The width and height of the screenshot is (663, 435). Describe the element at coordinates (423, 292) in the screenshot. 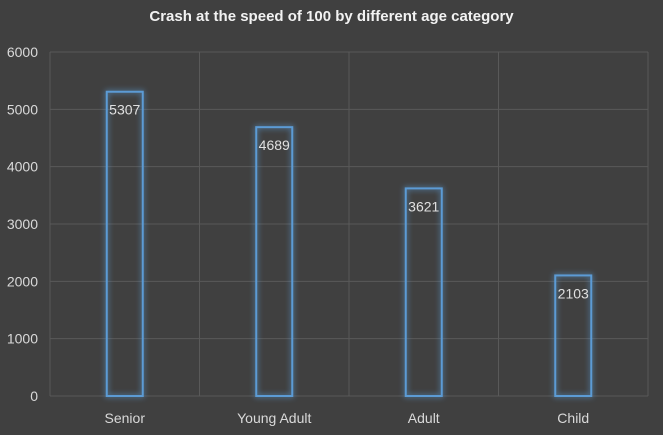

I see `bar-adult` at that location.